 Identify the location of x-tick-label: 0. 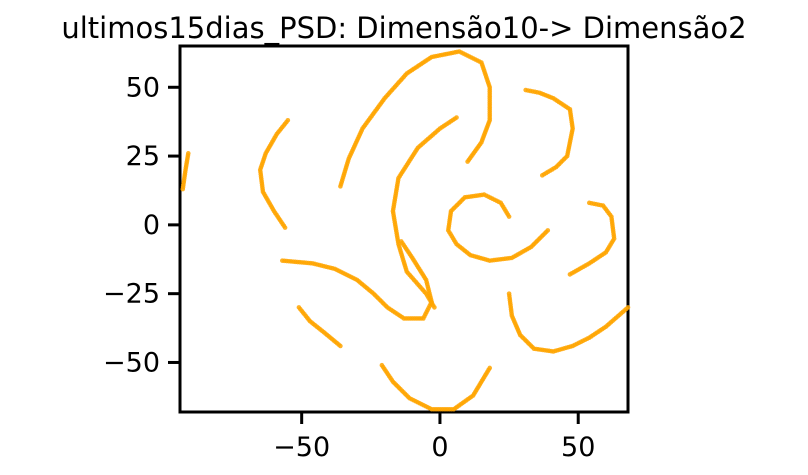
(439, 447).